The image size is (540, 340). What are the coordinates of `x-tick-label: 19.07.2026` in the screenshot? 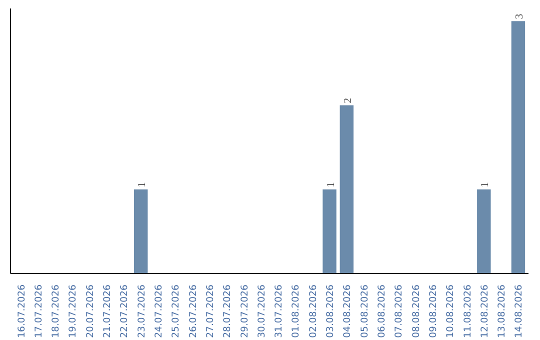 It's located at (73, 311).